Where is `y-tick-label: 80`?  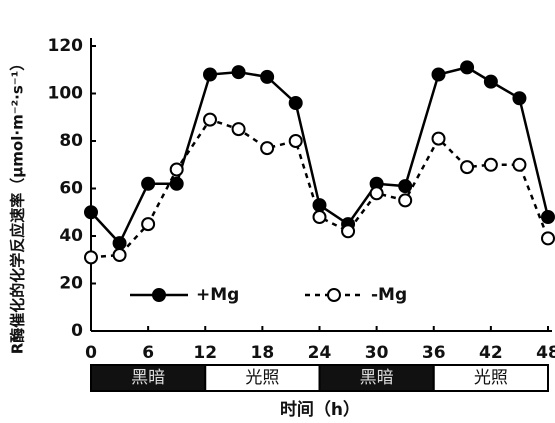 y-tick-label: 80 is located at coordinates (71, 141).